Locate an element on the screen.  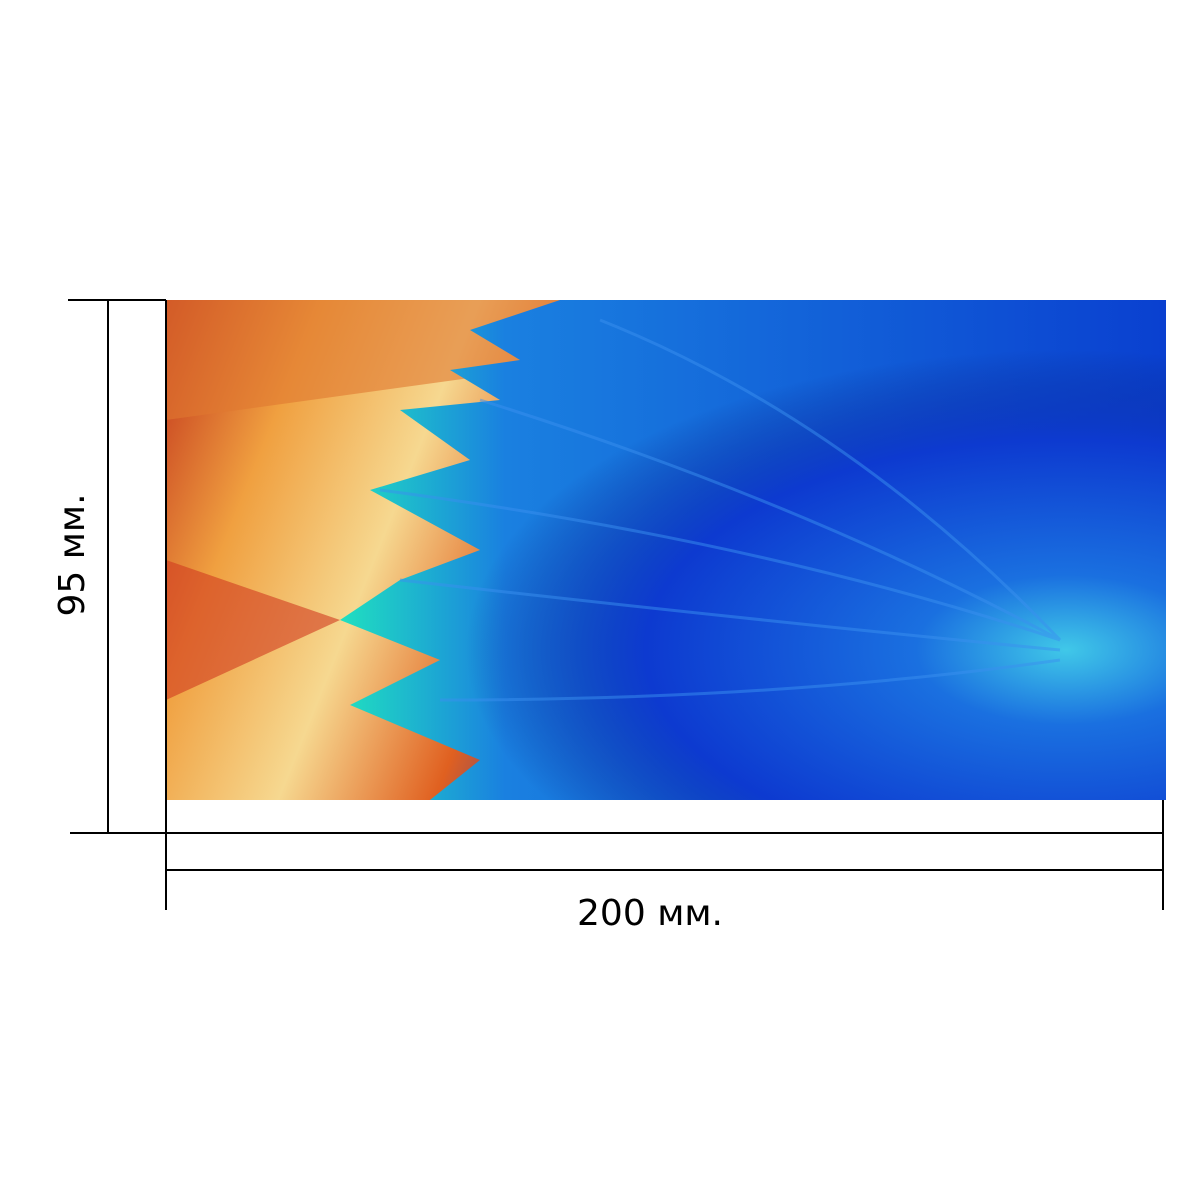
height-label: 95 мм. is located at coordinates (72, 554).